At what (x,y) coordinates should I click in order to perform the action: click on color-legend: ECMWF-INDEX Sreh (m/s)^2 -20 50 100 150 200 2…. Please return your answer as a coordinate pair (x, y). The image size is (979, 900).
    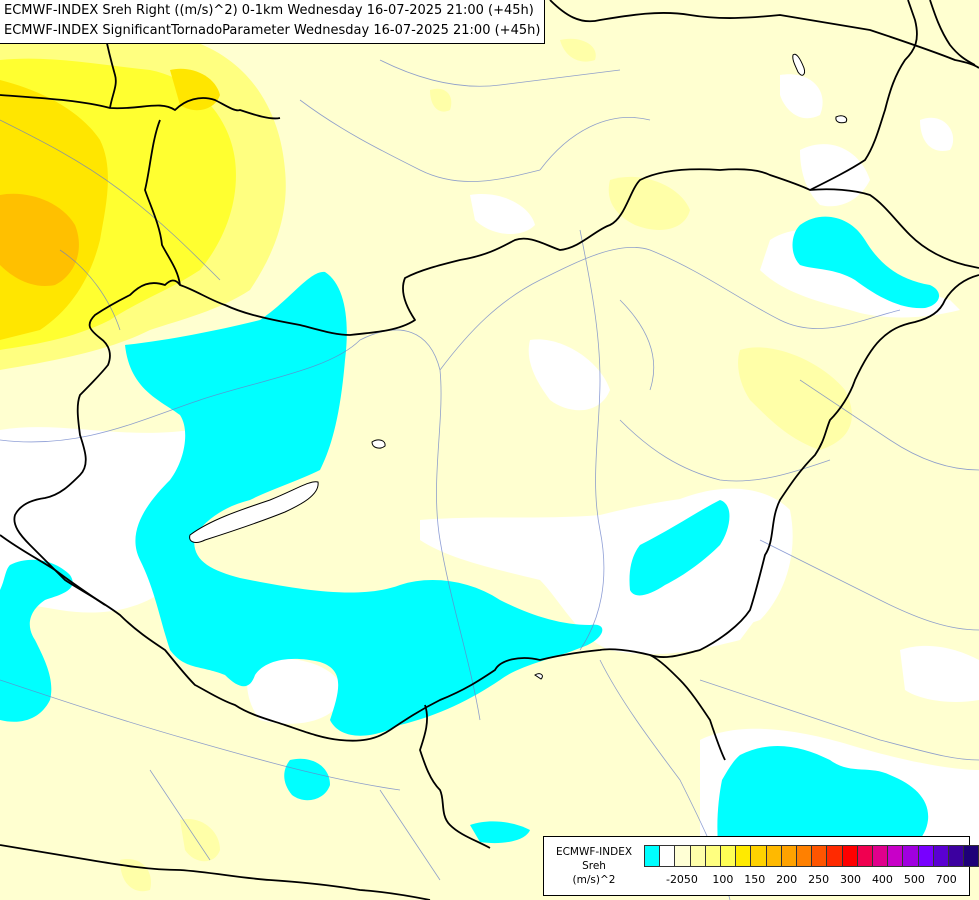
    Looking at the image, I should click on (761, 866).